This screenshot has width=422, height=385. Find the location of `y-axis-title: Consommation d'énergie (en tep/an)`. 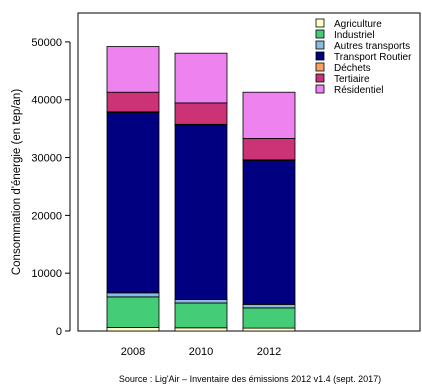

y-axis-title: Consommation d'énergie (en tep/an) is located at coordinates (17, 182).